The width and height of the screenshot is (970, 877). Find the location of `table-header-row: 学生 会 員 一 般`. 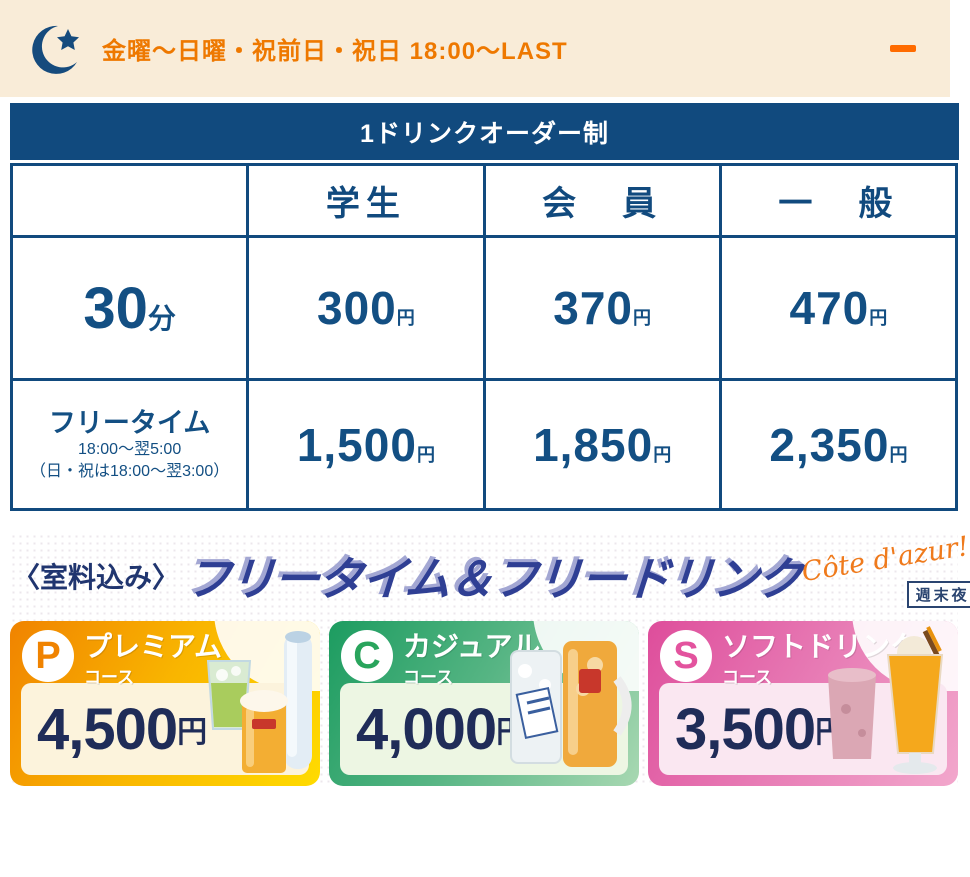

table-header-row: 学生 会 員 一 般 is located at coordinates (484, 200).